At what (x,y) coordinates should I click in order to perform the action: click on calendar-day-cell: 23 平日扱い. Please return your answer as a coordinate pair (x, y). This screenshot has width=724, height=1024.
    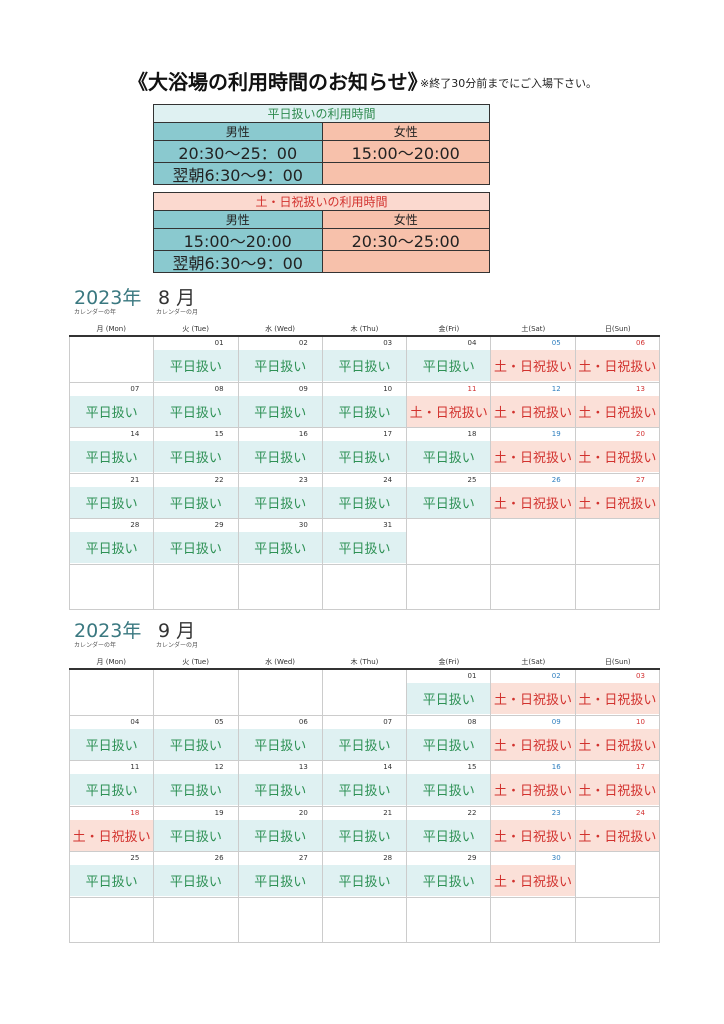
    Looking at the image, I should click on (280, 495).